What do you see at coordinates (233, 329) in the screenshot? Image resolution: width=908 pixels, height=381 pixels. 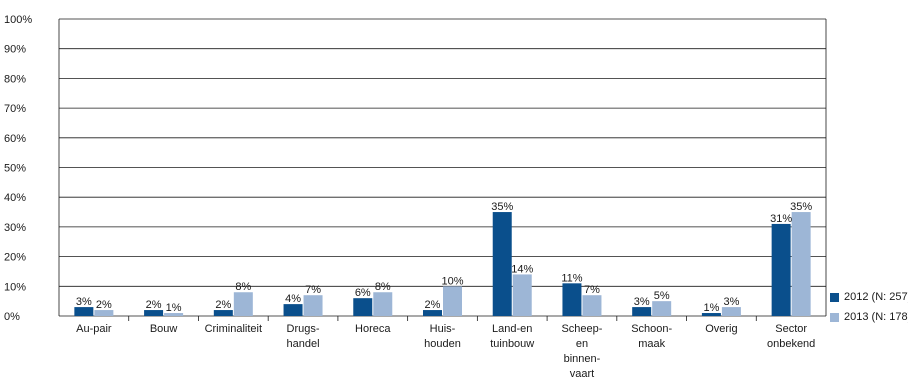 I see `x-category-label: Criminaliteit` at bounding box center [233, 329].